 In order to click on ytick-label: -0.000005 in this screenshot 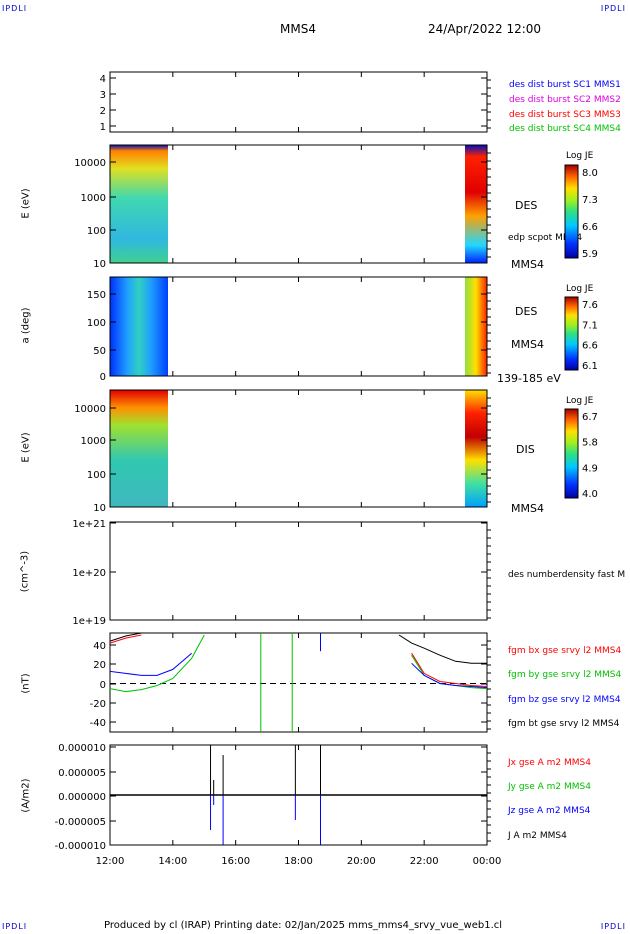, I will do `click(80, 822)`.